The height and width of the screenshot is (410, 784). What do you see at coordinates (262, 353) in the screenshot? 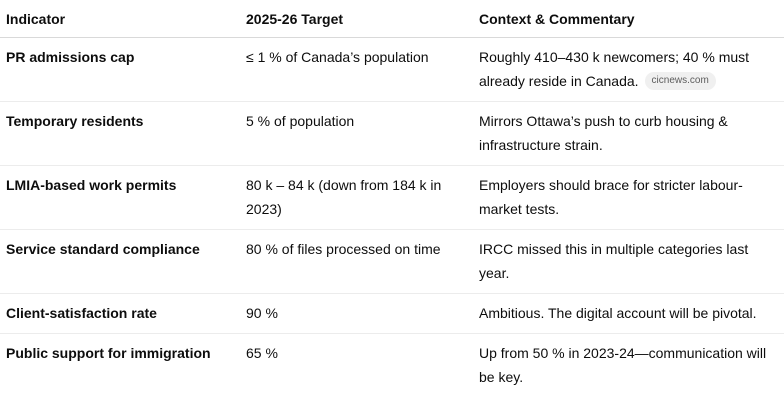
I see `target-cell: 65 %` at bounding box center [262, 353].